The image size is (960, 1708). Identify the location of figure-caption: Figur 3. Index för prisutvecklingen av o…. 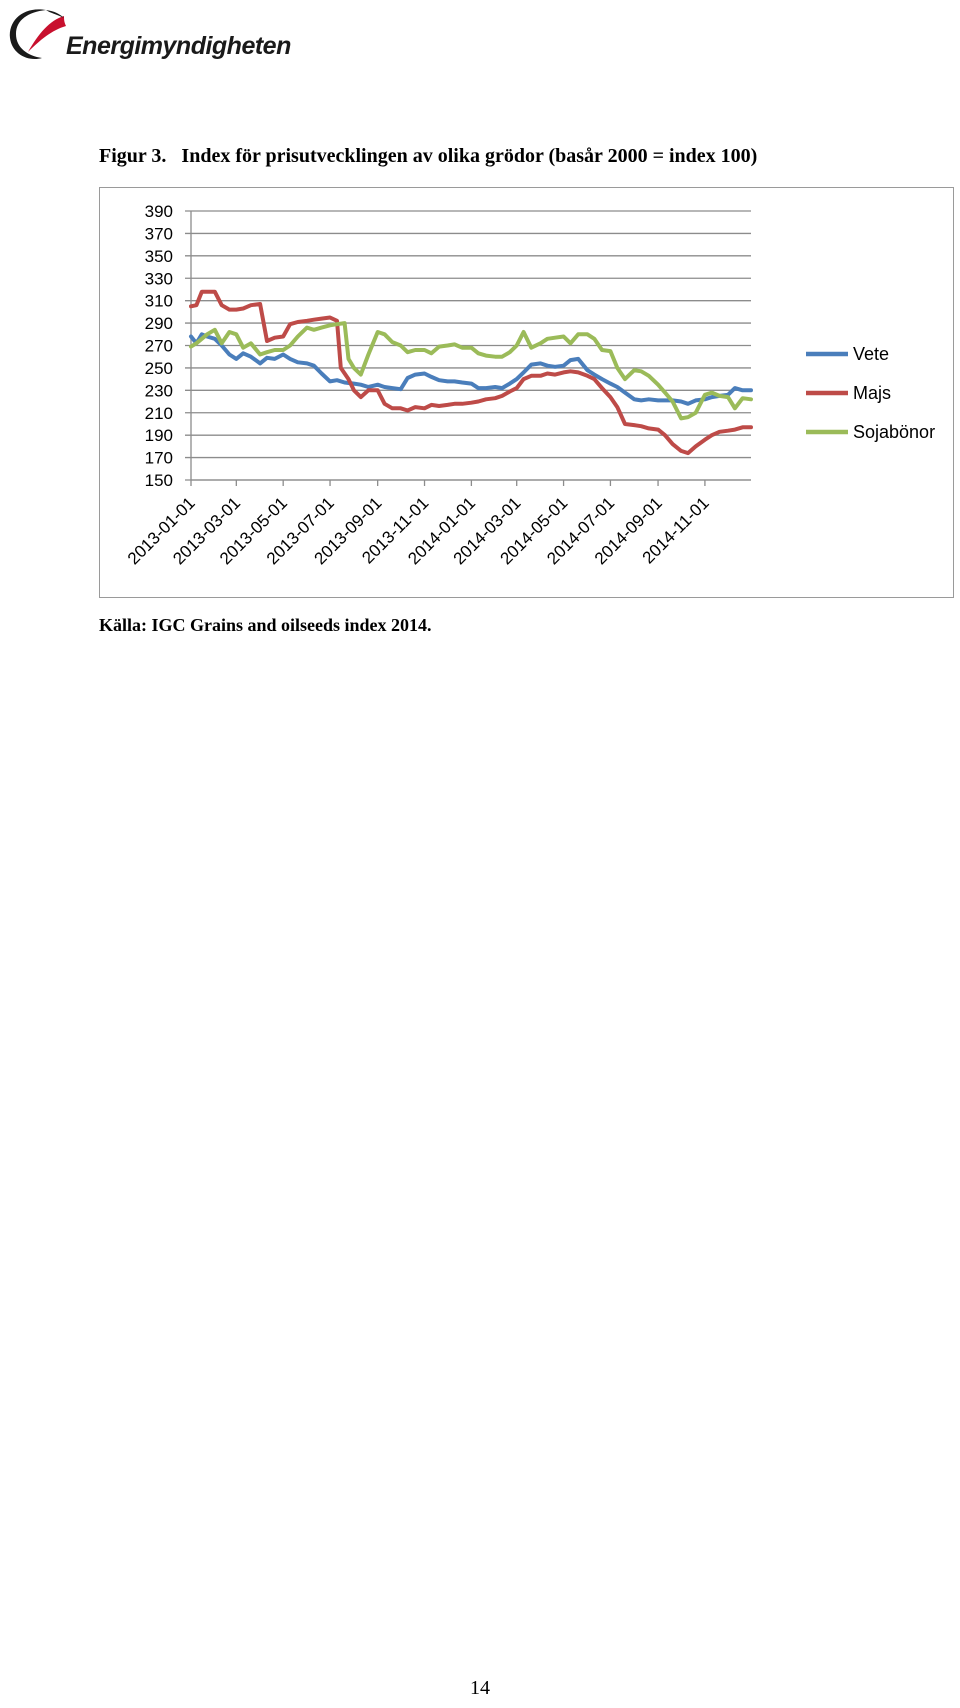
(428, 156).